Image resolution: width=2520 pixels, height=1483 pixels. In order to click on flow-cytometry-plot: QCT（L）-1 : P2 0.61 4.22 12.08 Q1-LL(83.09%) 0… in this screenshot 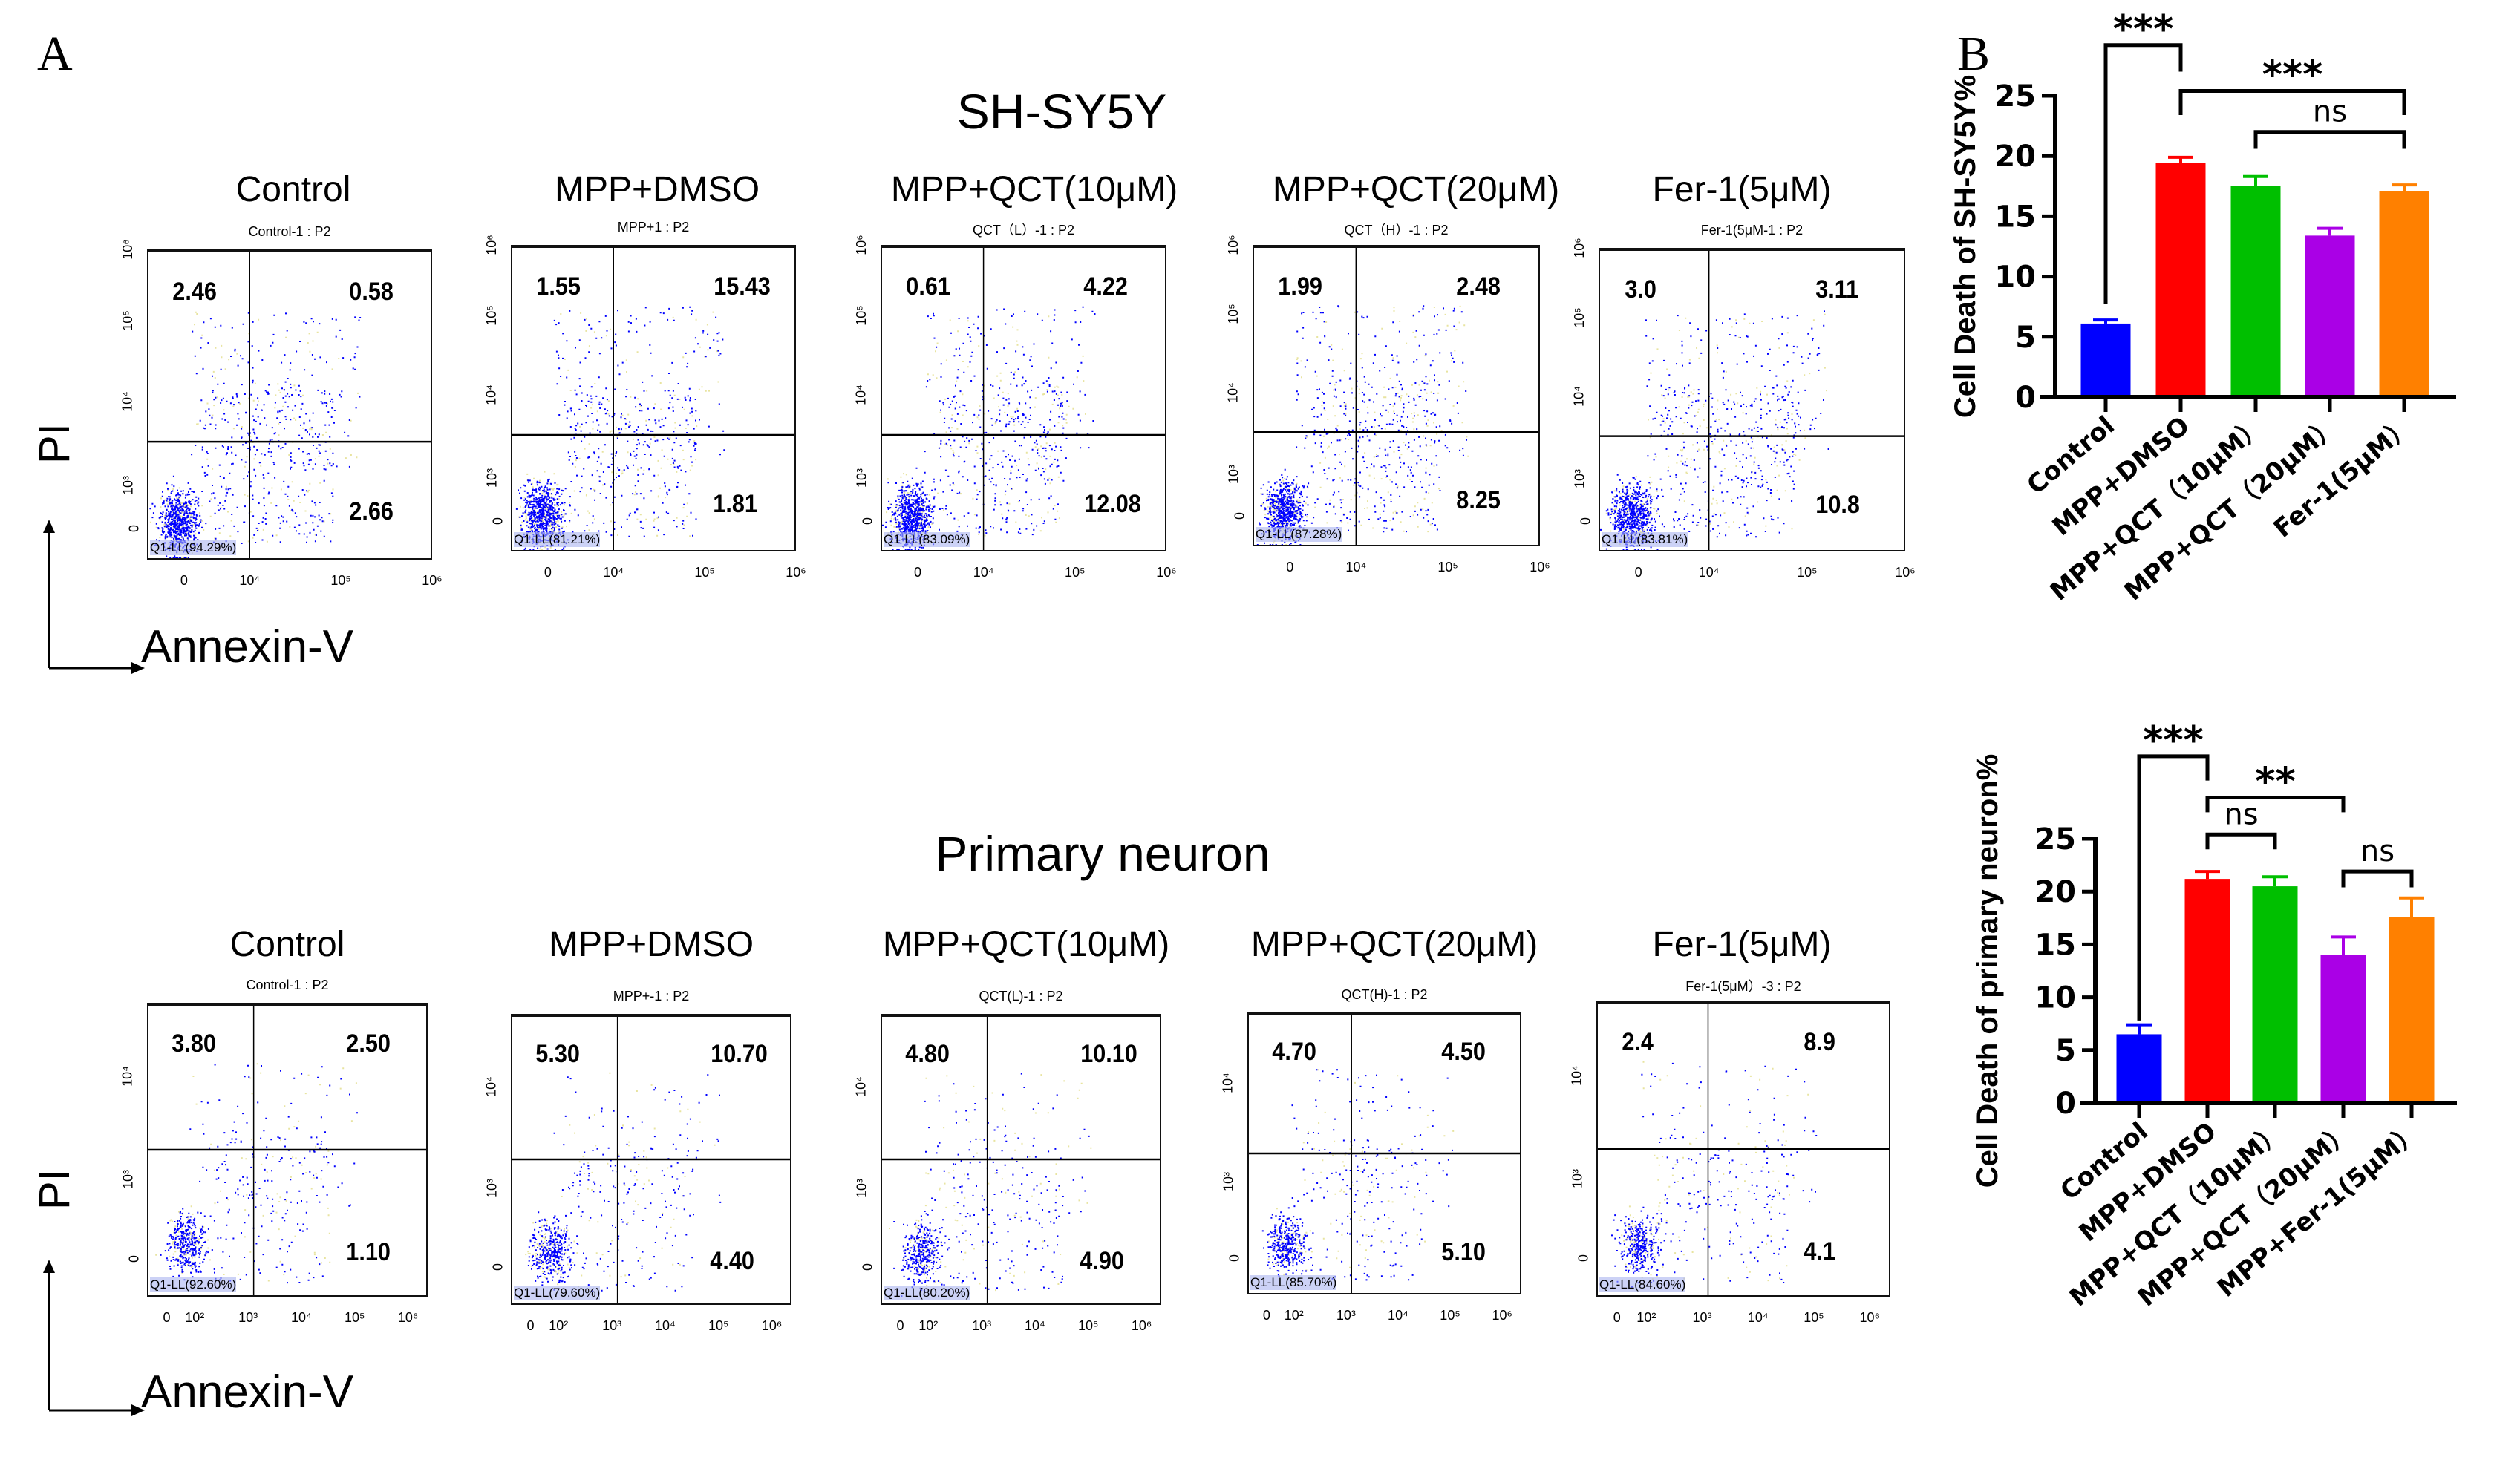, I will do `click(1015, 402)`.